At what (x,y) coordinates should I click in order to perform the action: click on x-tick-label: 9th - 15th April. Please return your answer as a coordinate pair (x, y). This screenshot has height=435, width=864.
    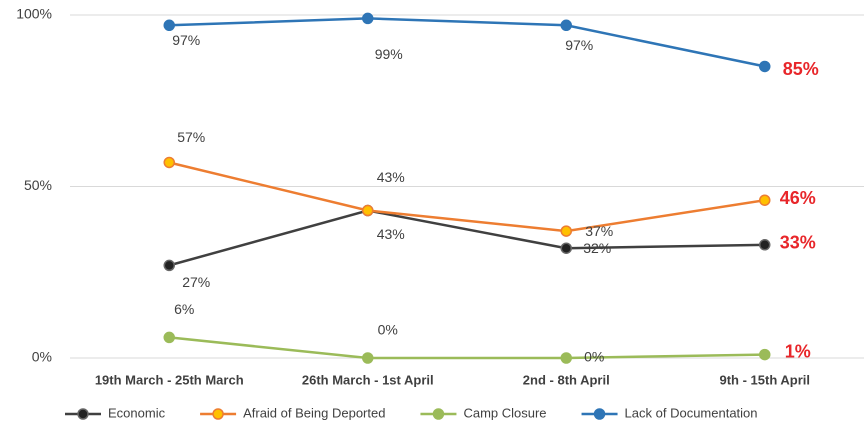
    Looking at the image, I should click on (764, 379).